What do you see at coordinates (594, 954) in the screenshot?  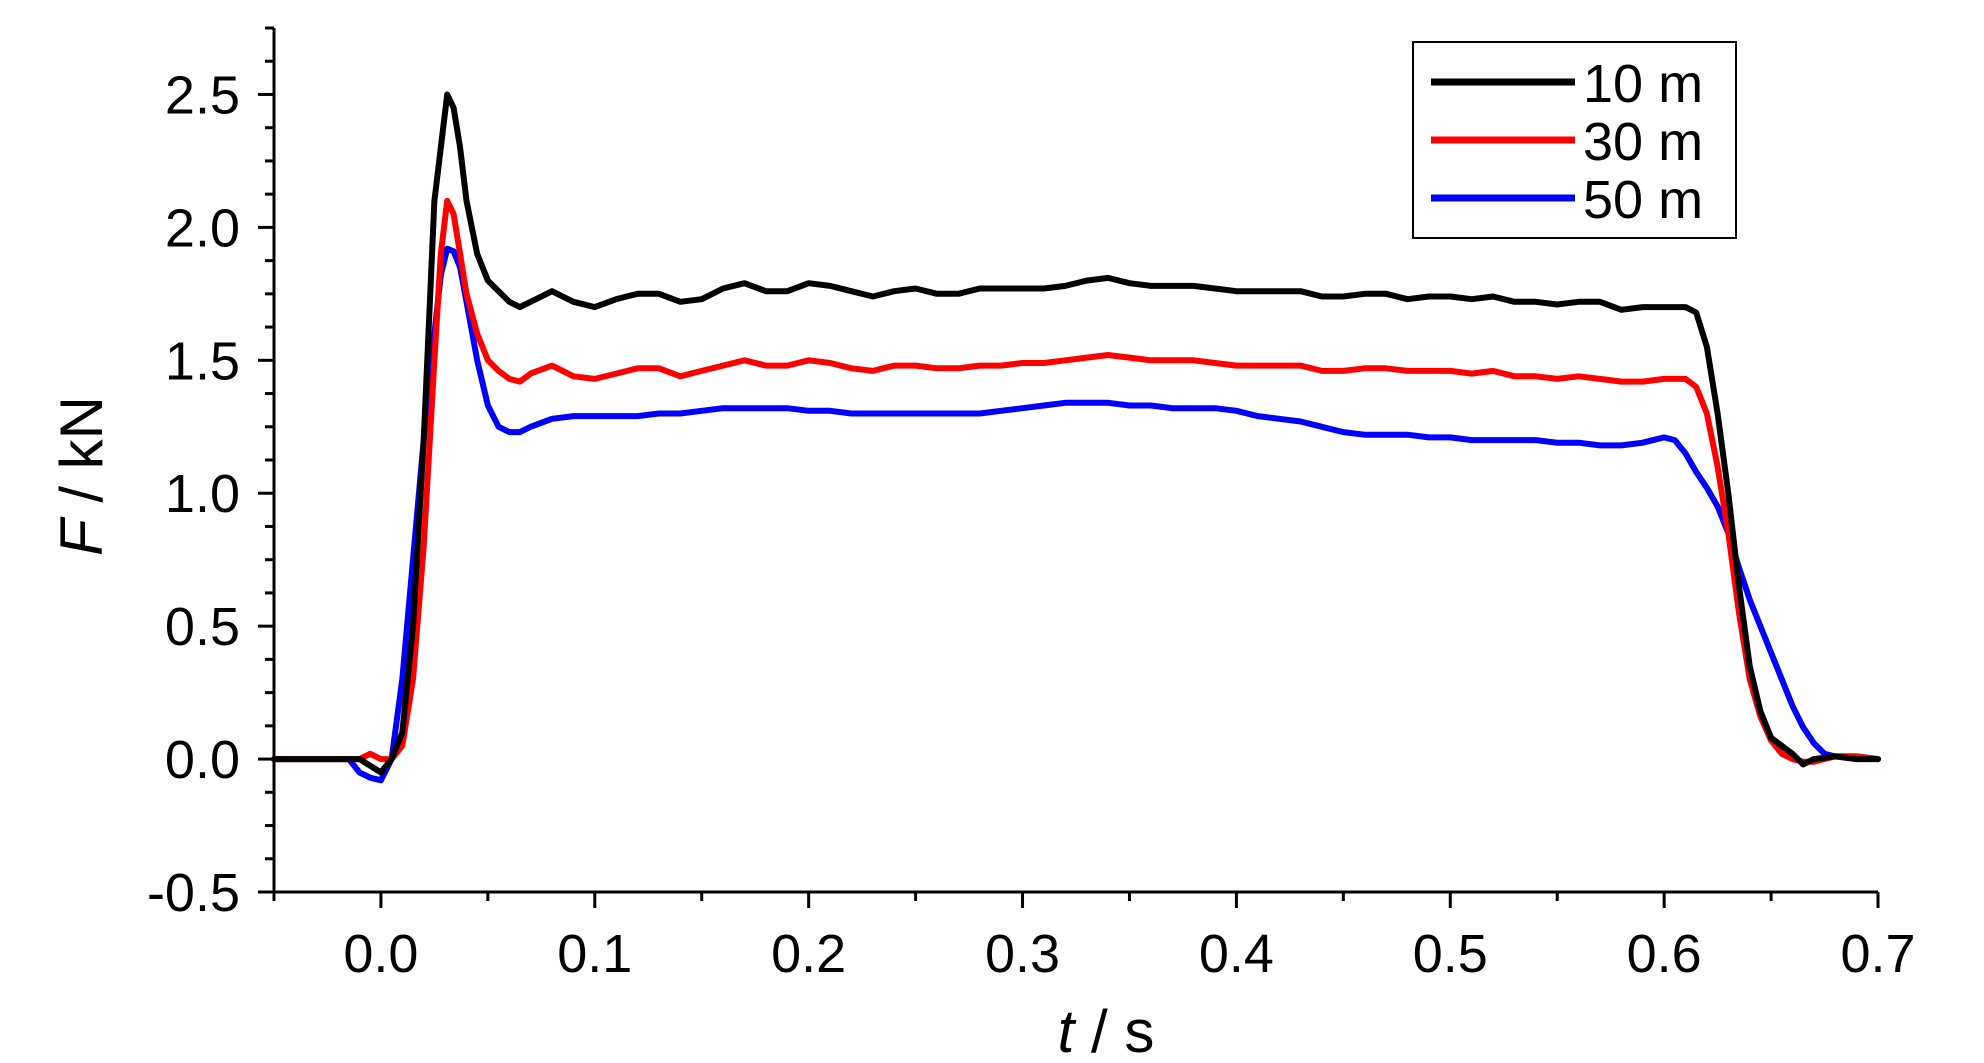 I see `x-tick-label: 0.1` at bounding box center [594, 954].